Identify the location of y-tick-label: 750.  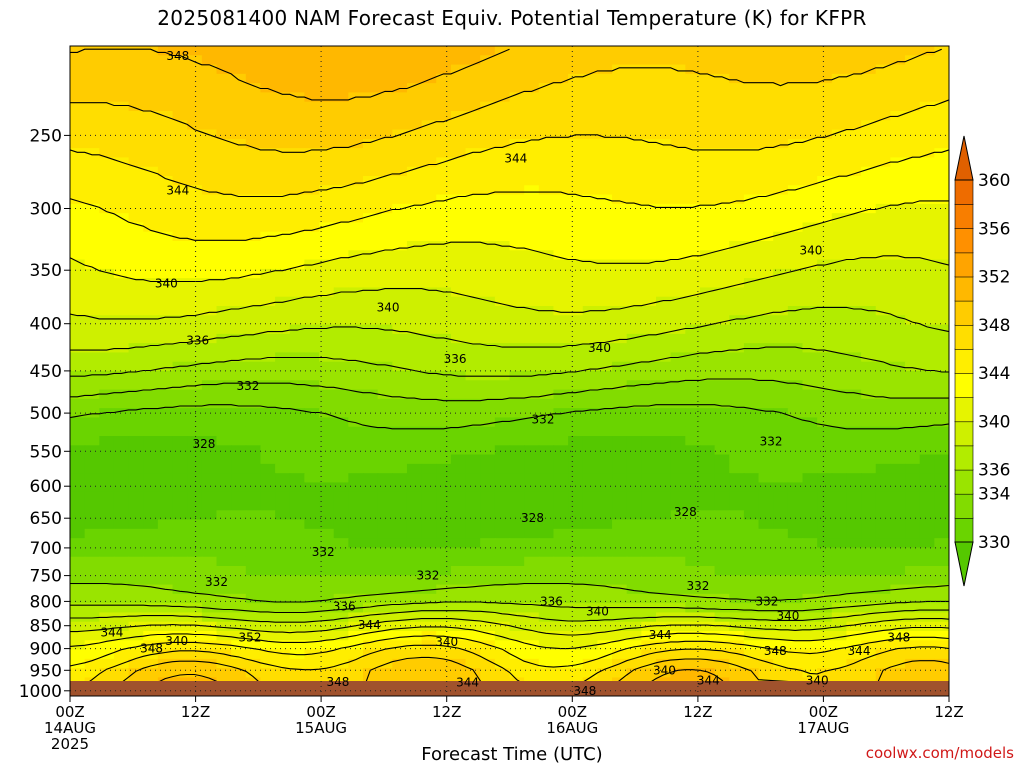
(46, 577).